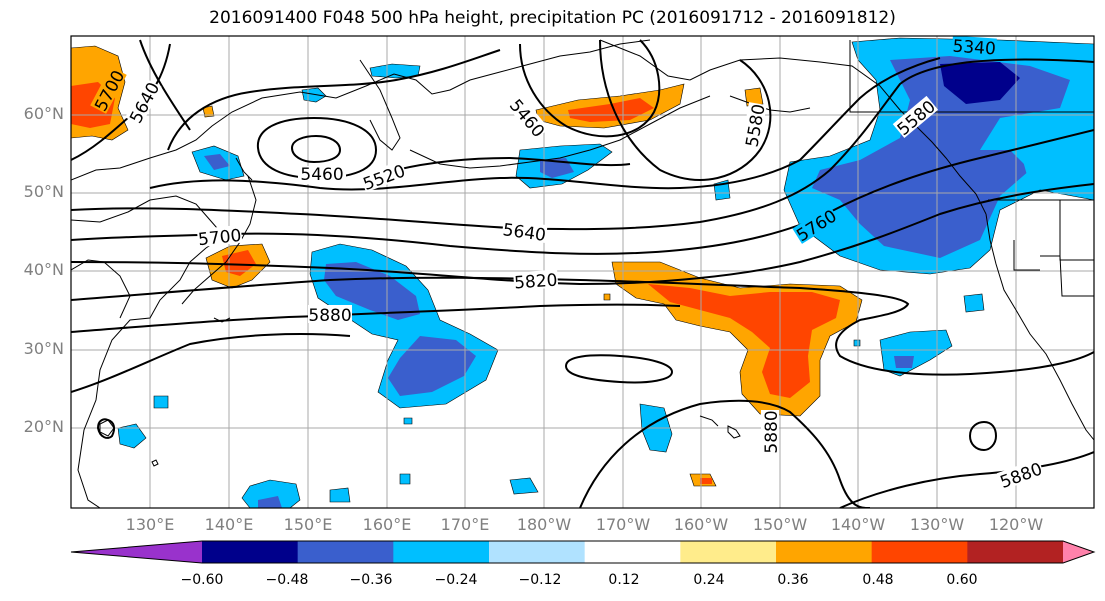 This screenshot has height=601, width=1105. Describe the element at coordinates (371, 580) in the screenshot. I see `colorbar-tick-label: −0.36` at that location.